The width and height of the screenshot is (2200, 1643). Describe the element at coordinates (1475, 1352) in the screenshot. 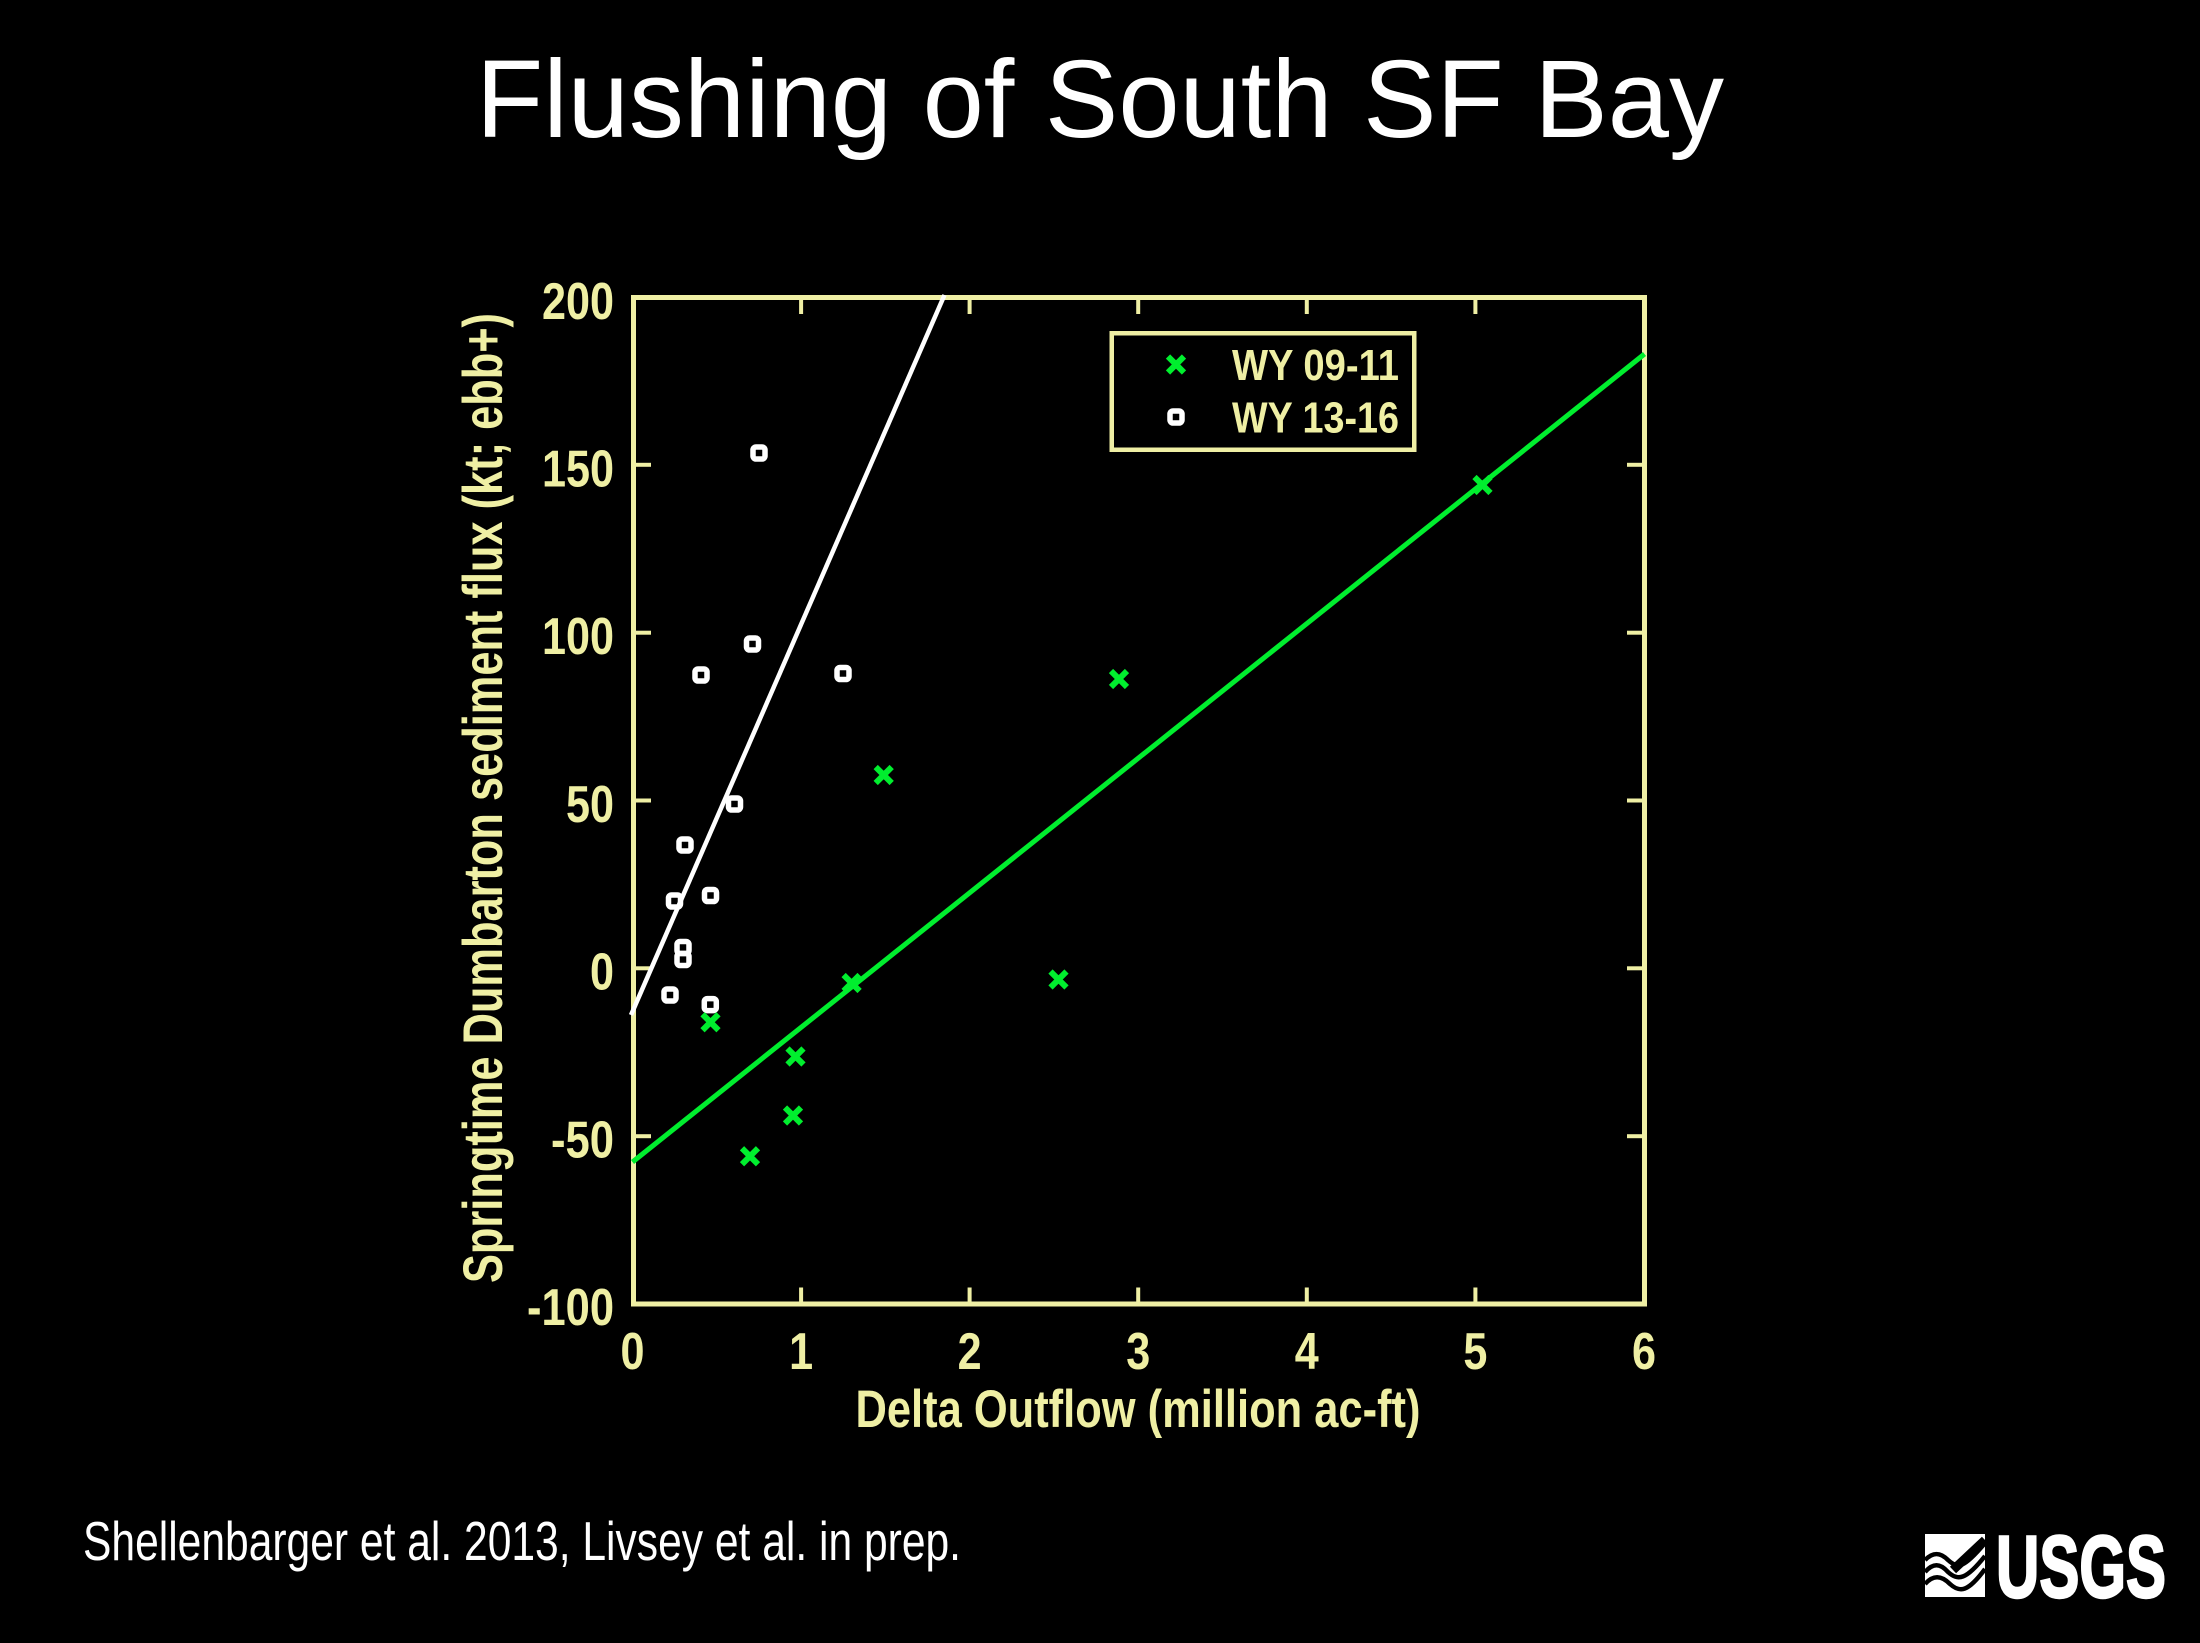

I see `svg-text: 5` at that location.